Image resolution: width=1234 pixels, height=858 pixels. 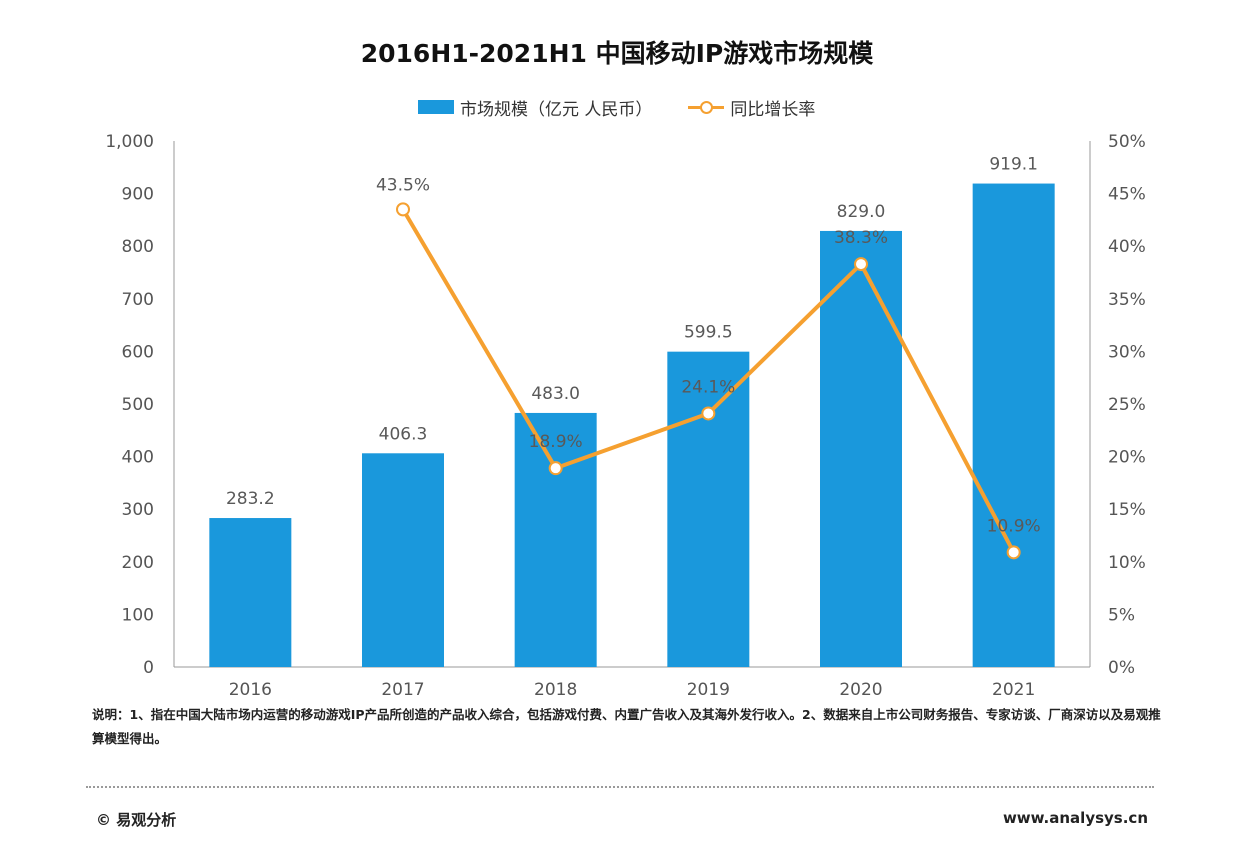 I want to click on copyright-text: © 易观分析, so click(x=136, y=820).